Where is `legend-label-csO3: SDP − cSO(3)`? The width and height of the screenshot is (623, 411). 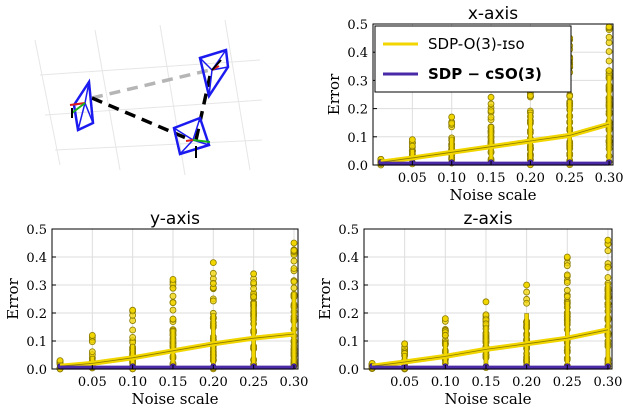 legend-label-csO3: SDP − cSO(3) is located at coordinates (485, 74).